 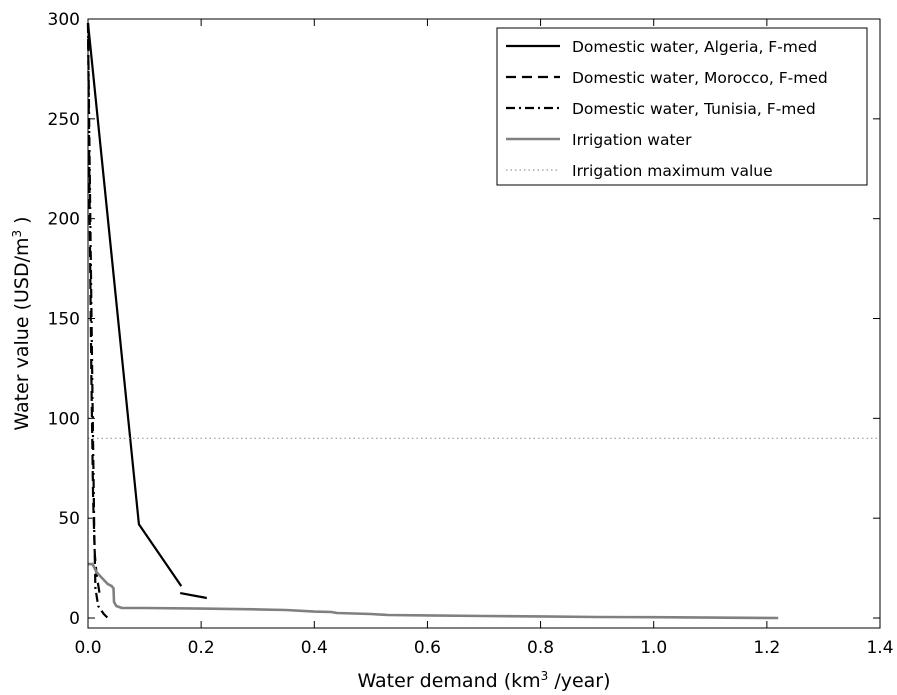 I want to click on y-axis-label-tail: ), so click(x=22, y=222).